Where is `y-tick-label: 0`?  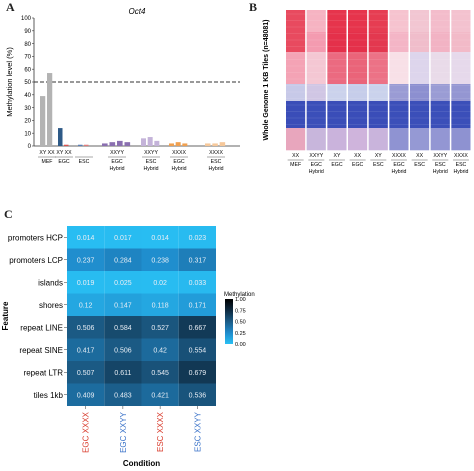
y-tick-label: 0 is located at coordinates (30, 147).